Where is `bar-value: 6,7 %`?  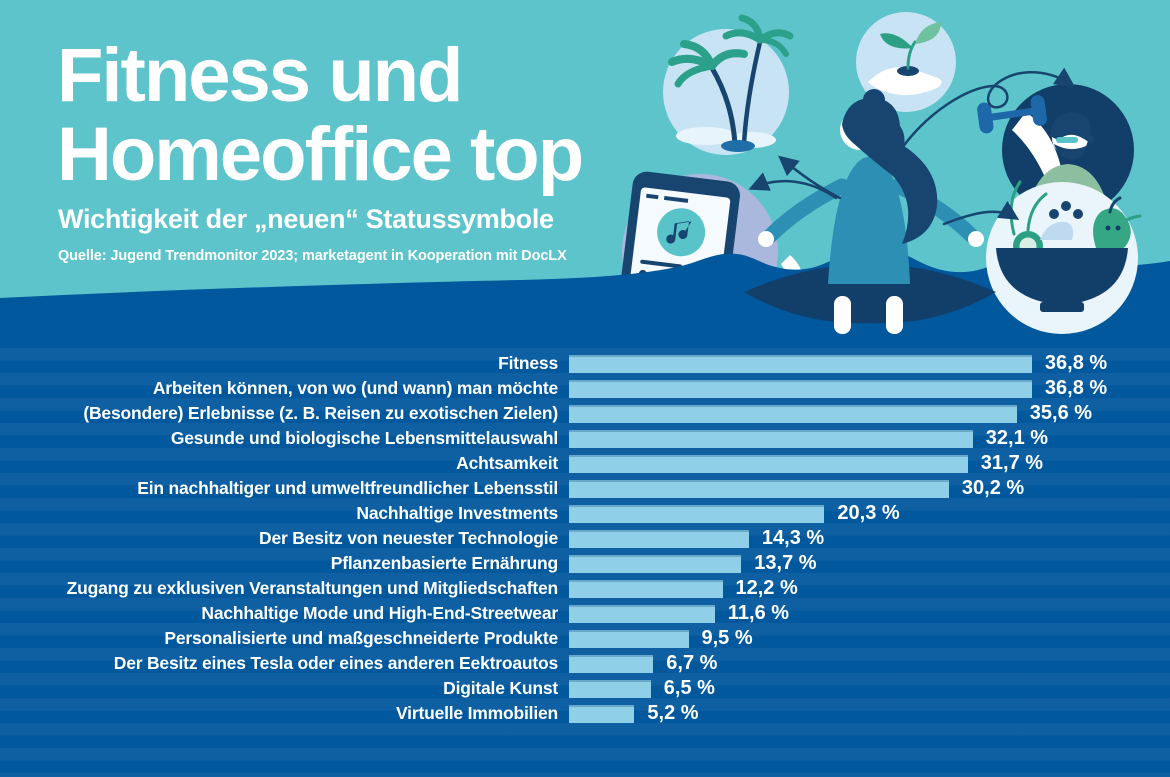 bar-value: 6,7 % is located at coordinates (692, 663).